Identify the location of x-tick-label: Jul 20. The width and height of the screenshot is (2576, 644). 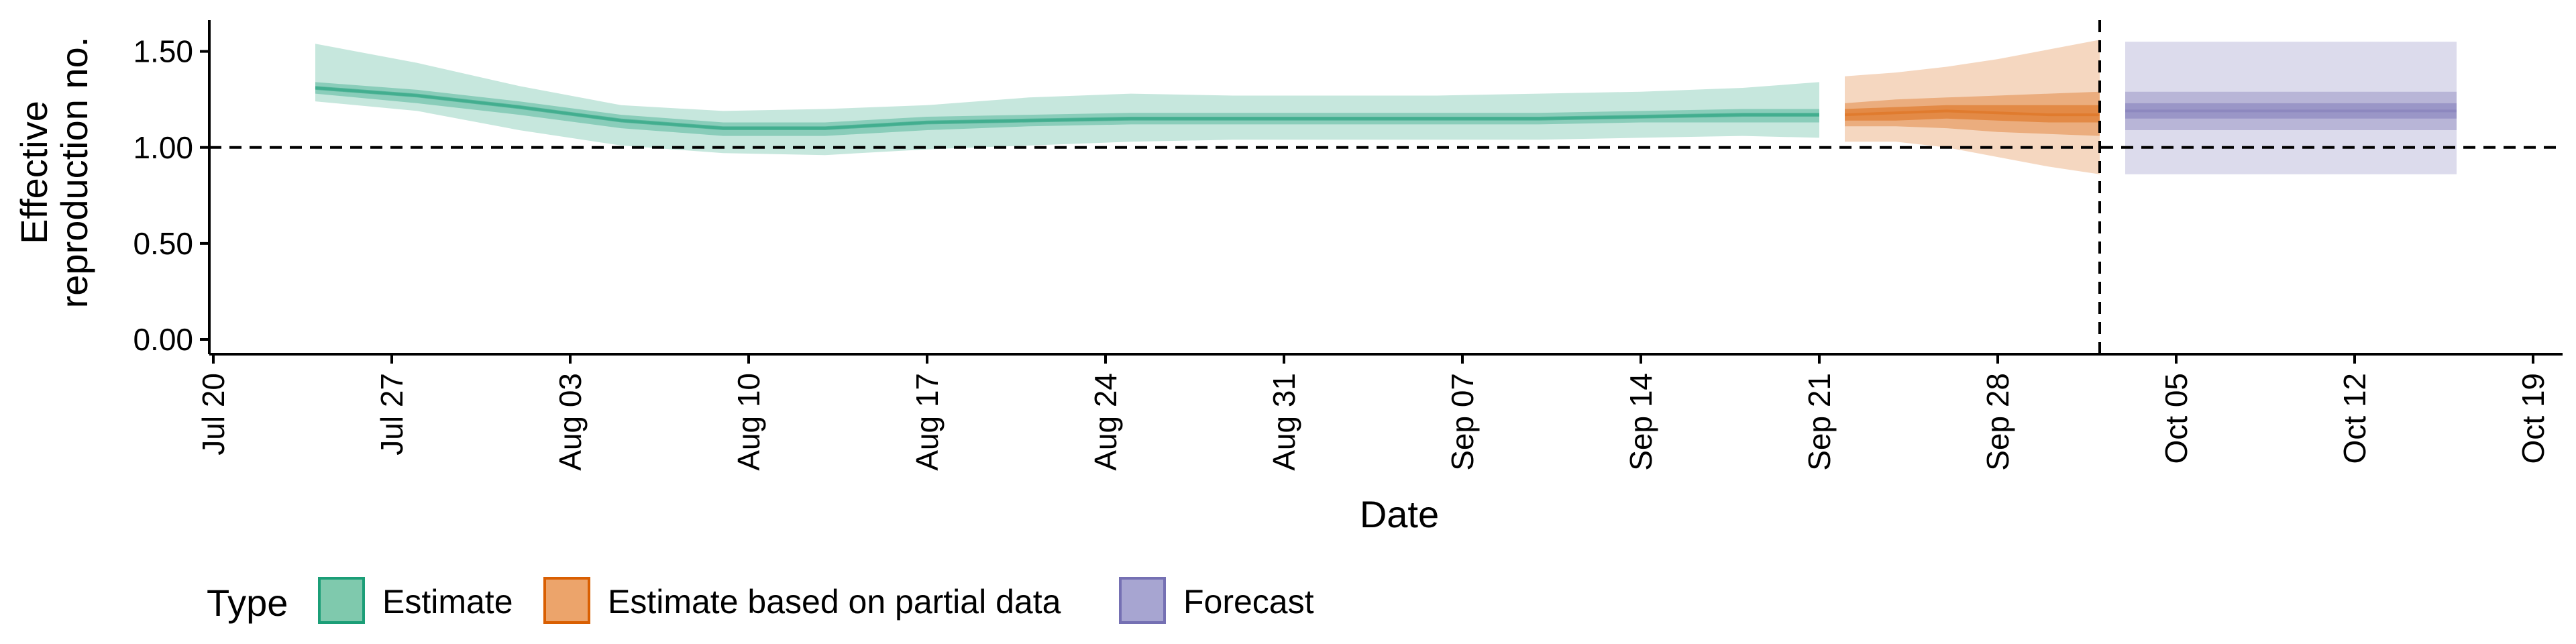
(213, 414).